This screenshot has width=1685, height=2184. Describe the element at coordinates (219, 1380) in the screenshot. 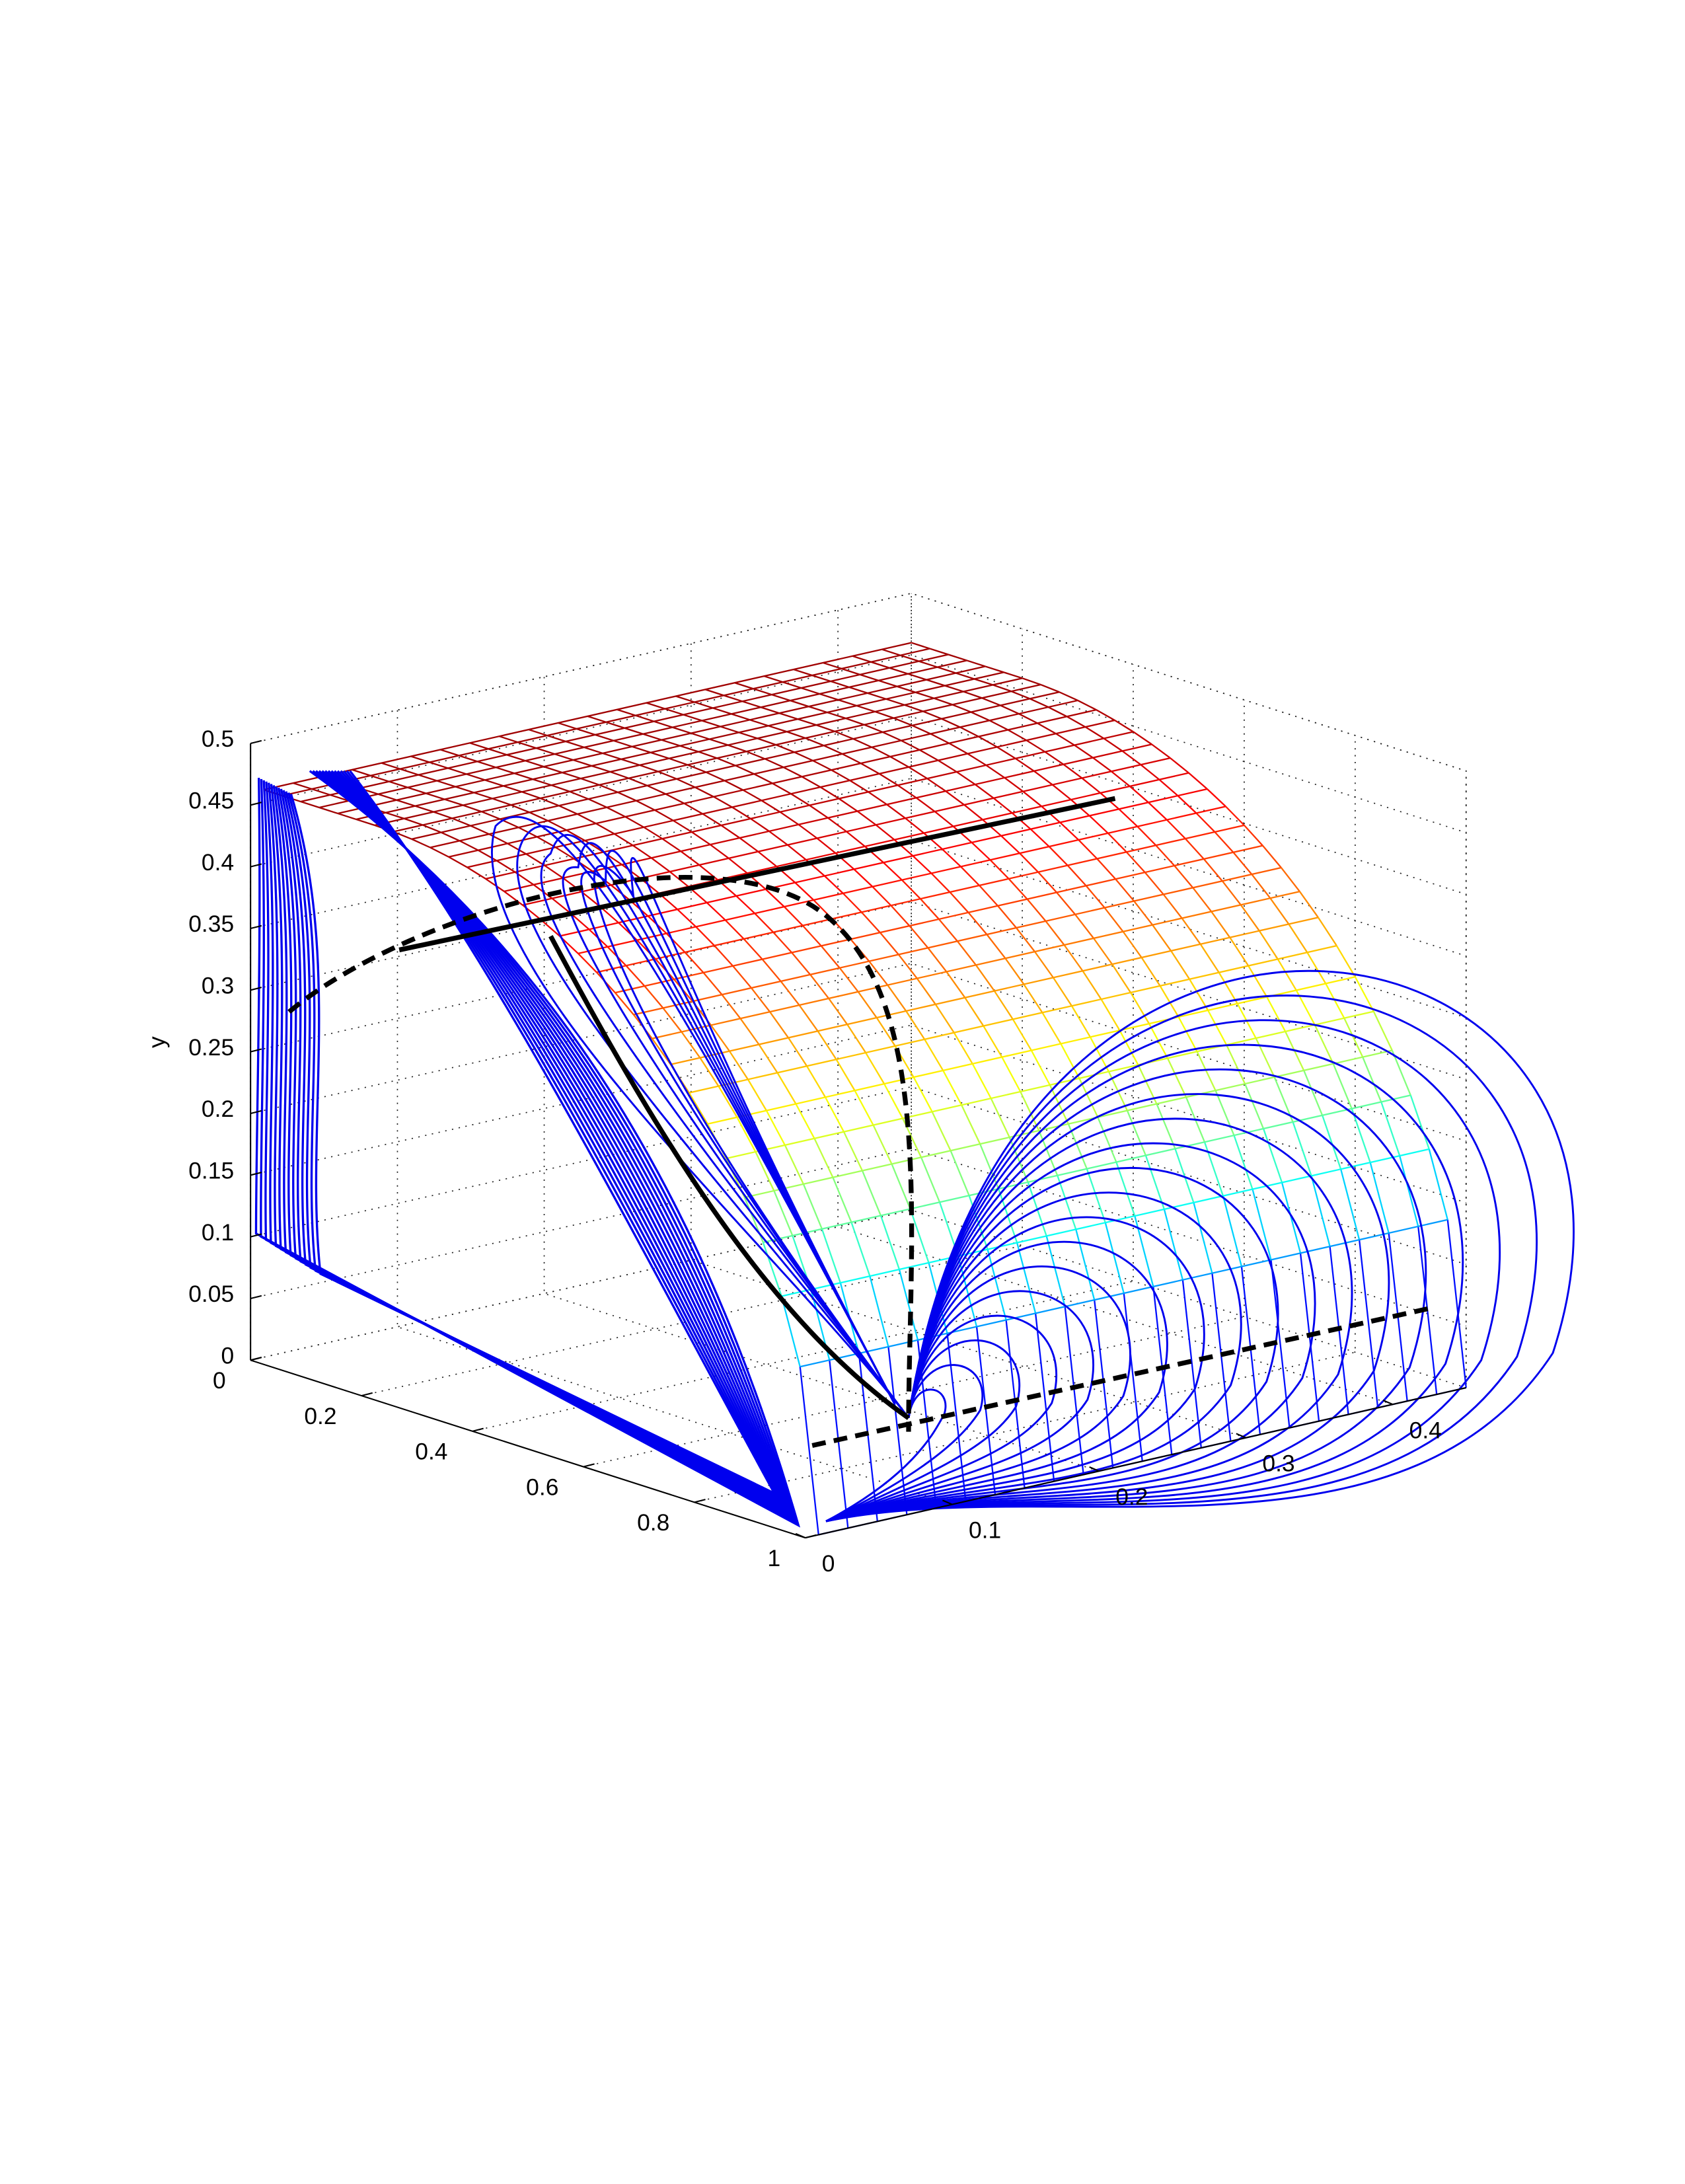

I see `x-tick-label: 0` at that location.